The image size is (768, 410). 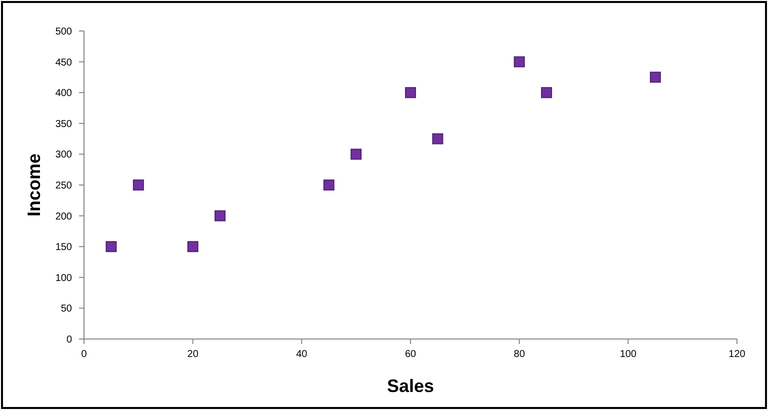 I want to click on y-tick-label: 150, so click(x=63, y=248).